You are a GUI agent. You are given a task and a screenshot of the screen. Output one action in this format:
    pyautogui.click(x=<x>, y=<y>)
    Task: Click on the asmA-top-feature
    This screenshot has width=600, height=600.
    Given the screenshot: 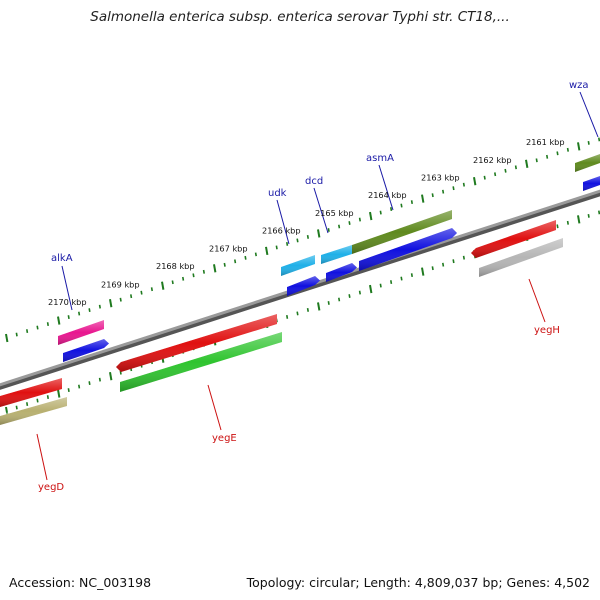 What is the action you would take?
    pyautogui.click(x=403, y=231)
    